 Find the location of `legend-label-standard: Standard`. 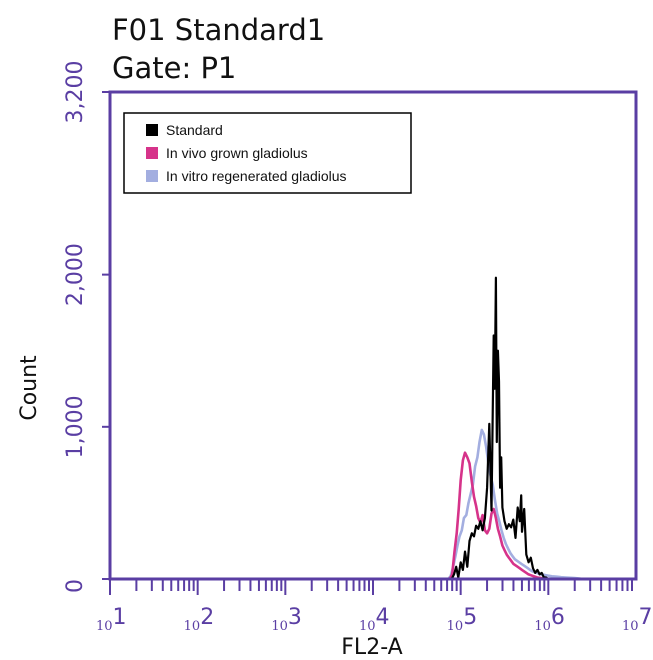

legend-label-standard: Standard is located at coordinates (194, 130).